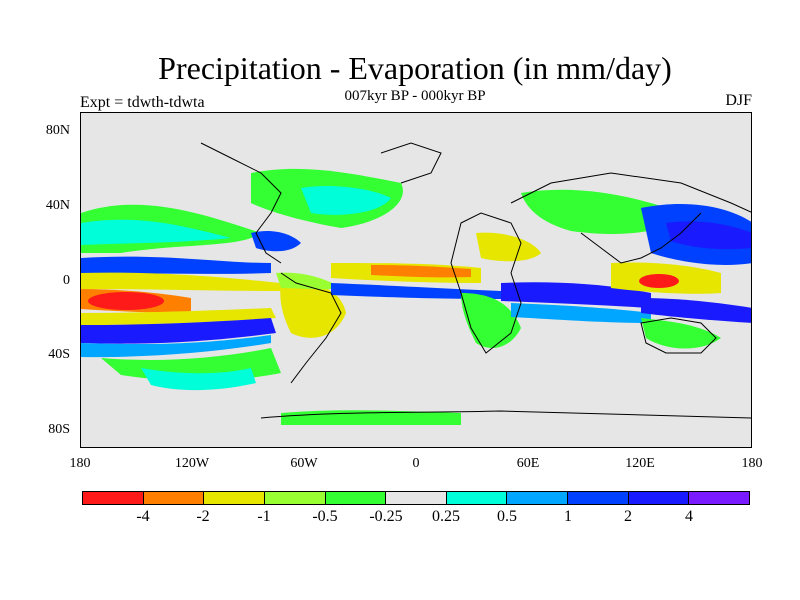  What do you see at coordinates (176, 265) in the screenshot?
I see `field-eq-pacific-blue` at bounding box center [176, 265].